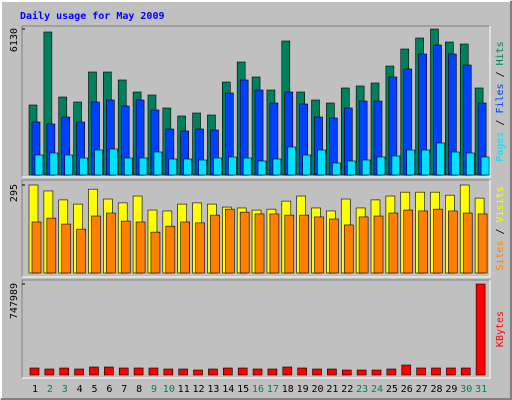  Describe the element at coordinates (500, 98) in the screenshot. I see `legend-entry: Files` at that location.